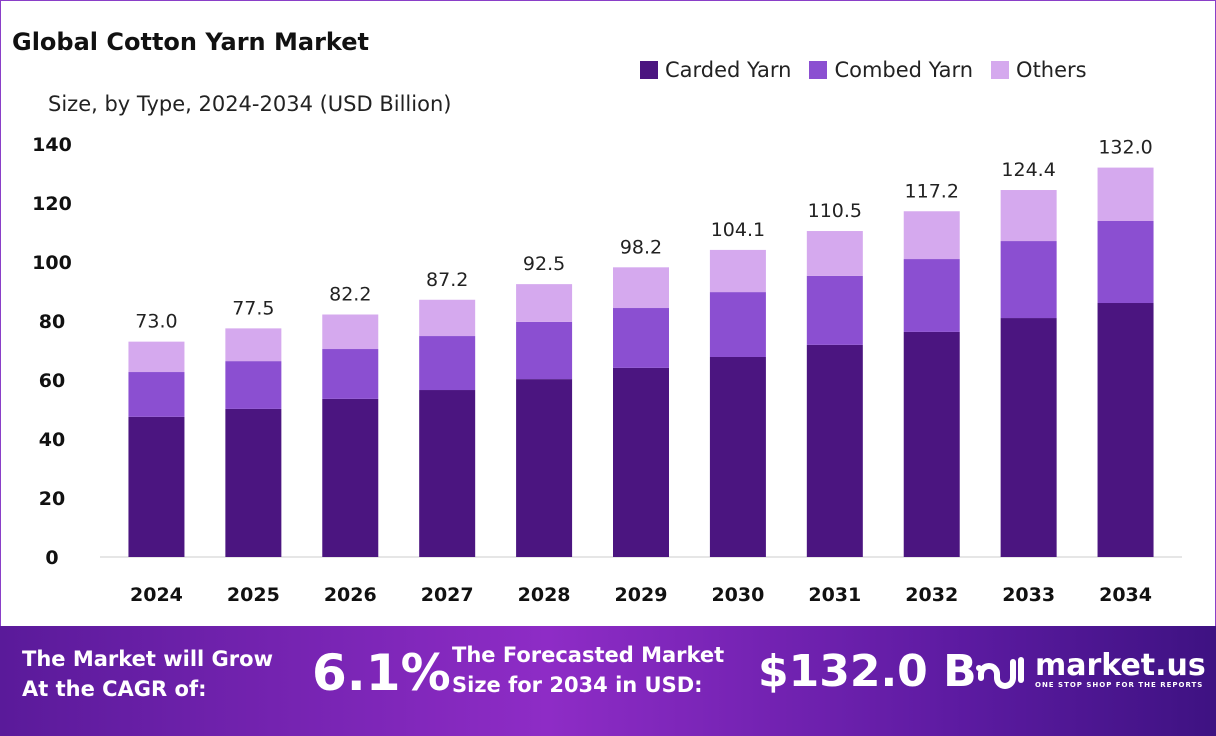 The height and width of the screenshot is (736, 1216). I want to click on x-tick-label: 2024, so click(156, 595).